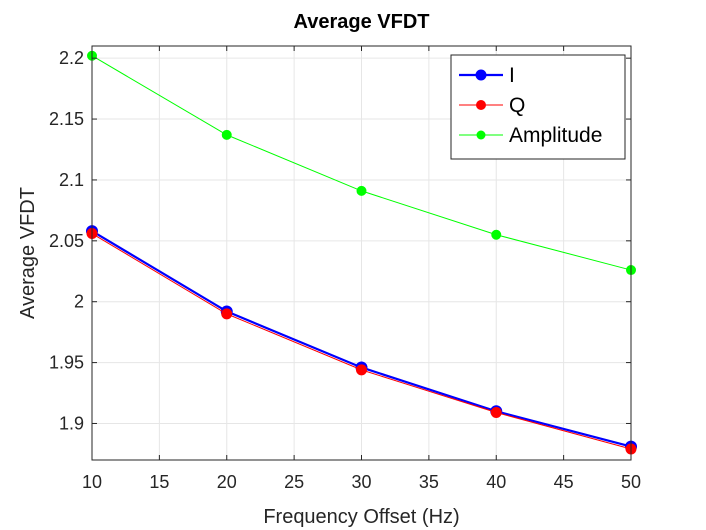 Image resolution: width=706 pixels, height=530 pixels. I want to click on y-tick-labels: 1.9 1.95 2 2.05 2.1 2.15 2.2, so click(66, 240).